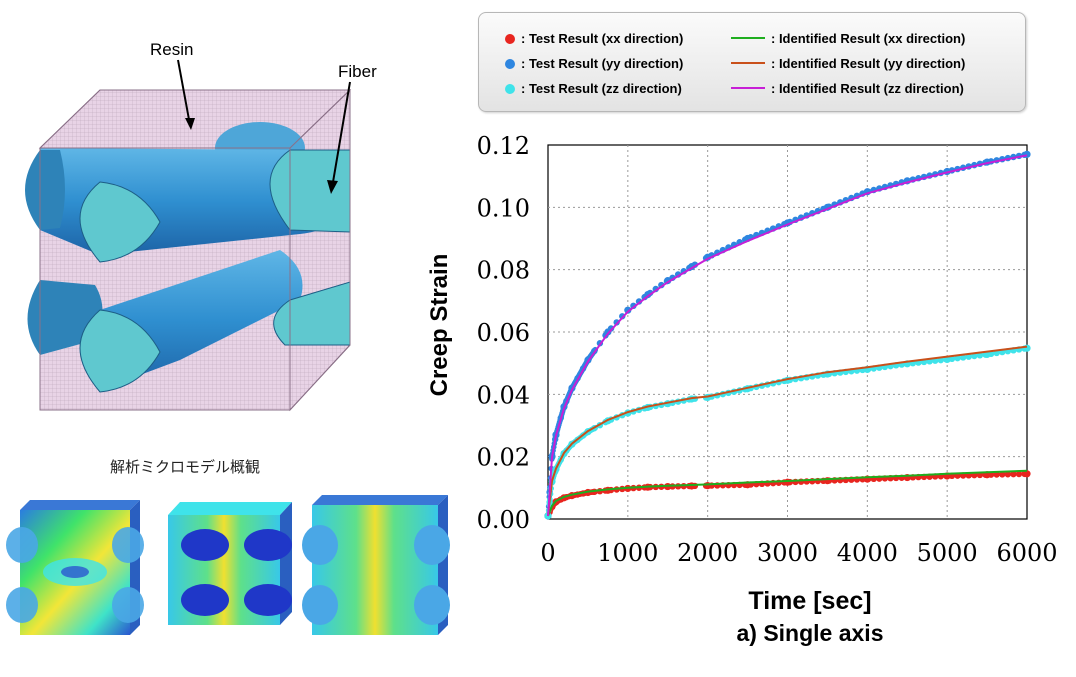  What do you see at coordinates (503, 458) in the screenshot?
I see `y-tick-label: 0.02` at bounding box center [503, 458].